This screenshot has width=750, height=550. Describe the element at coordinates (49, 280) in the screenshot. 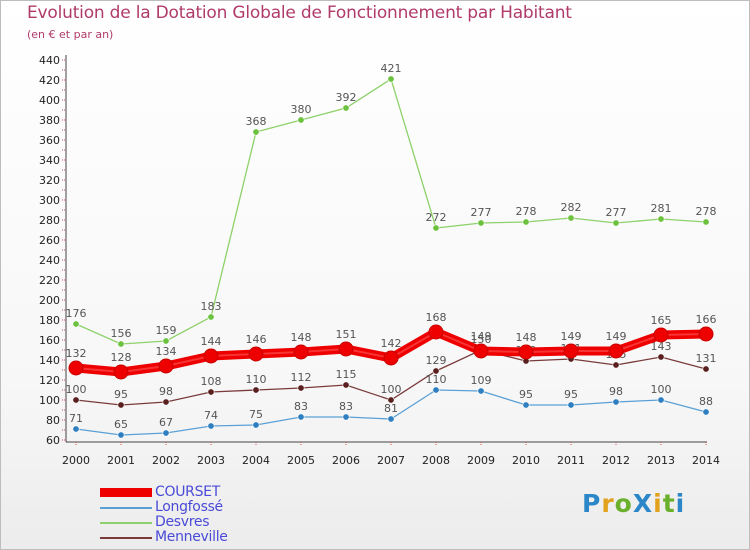

I see `y-tick-label: 220` at that location.